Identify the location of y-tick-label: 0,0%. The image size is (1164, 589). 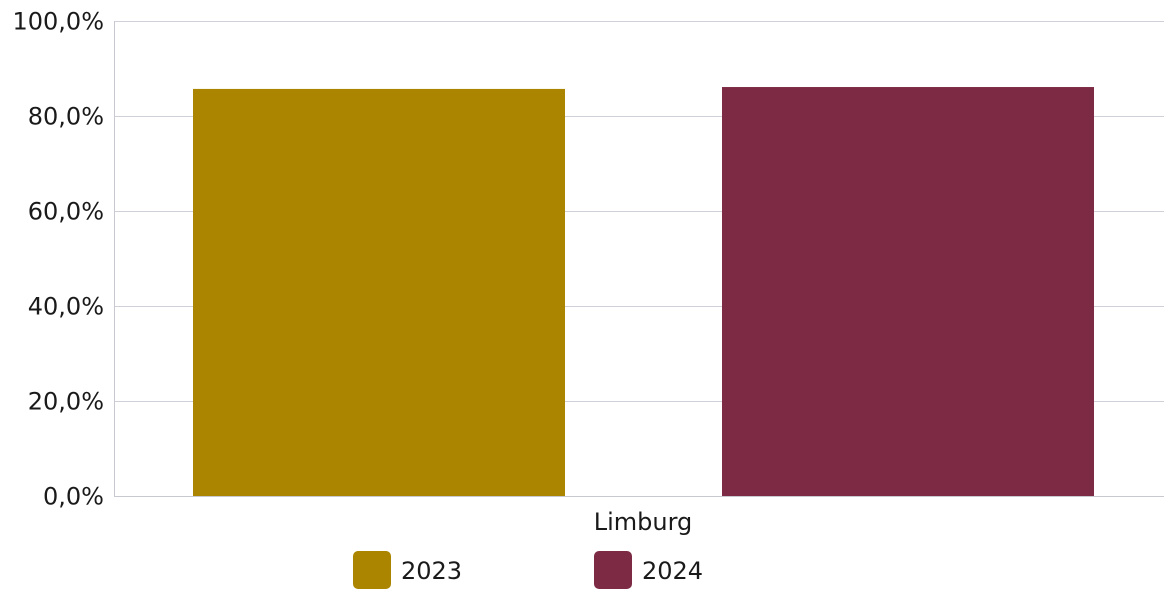
(73, 497).